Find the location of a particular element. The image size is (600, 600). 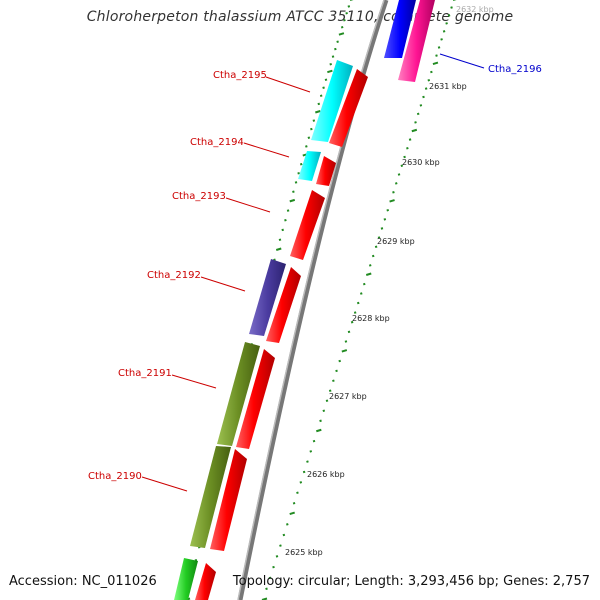

scale-label-2627: 2627 kbp is located at coordinates (348, 396).